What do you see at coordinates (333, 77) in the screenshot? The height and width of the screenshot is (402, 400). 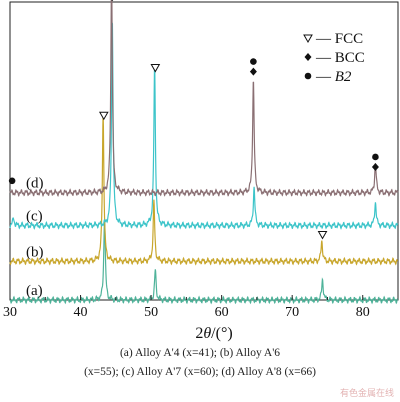 I see `legend-label-2: — B2` at bounding box center [333, 77].